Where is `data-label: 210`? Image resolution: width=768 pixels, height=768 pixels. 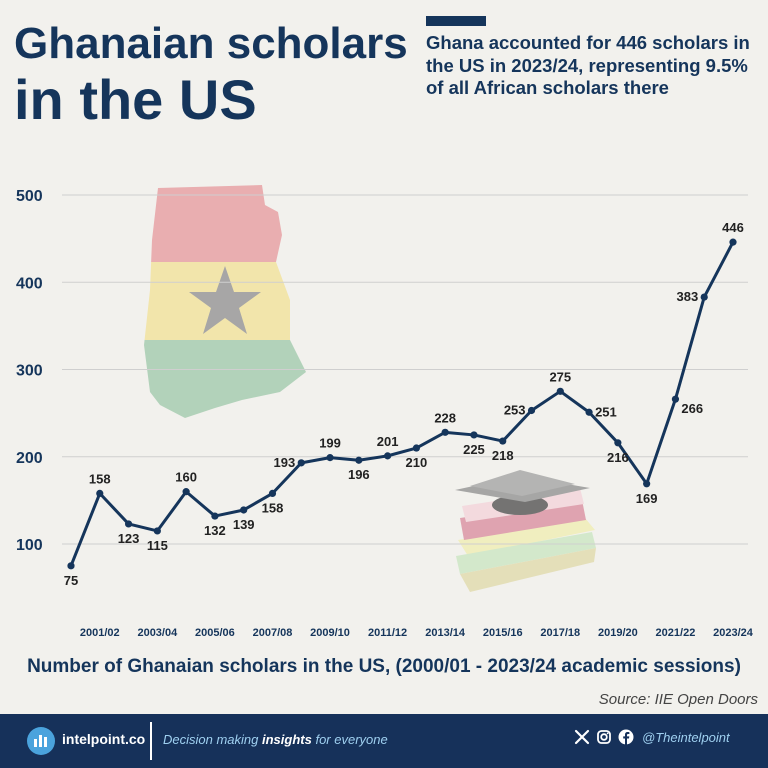
data-label: 210 is located at coordinates (417, 462).